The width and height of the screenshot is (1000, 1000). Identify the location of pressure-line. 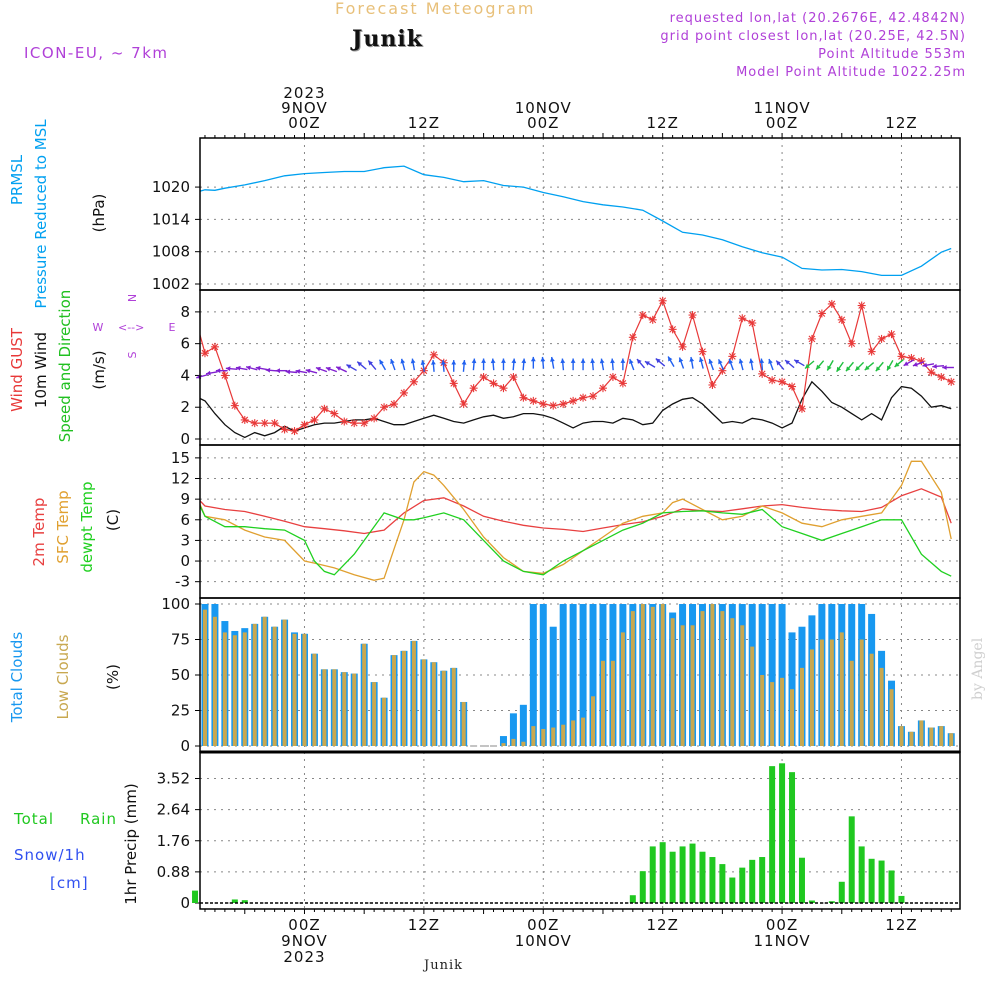
(576, 221).